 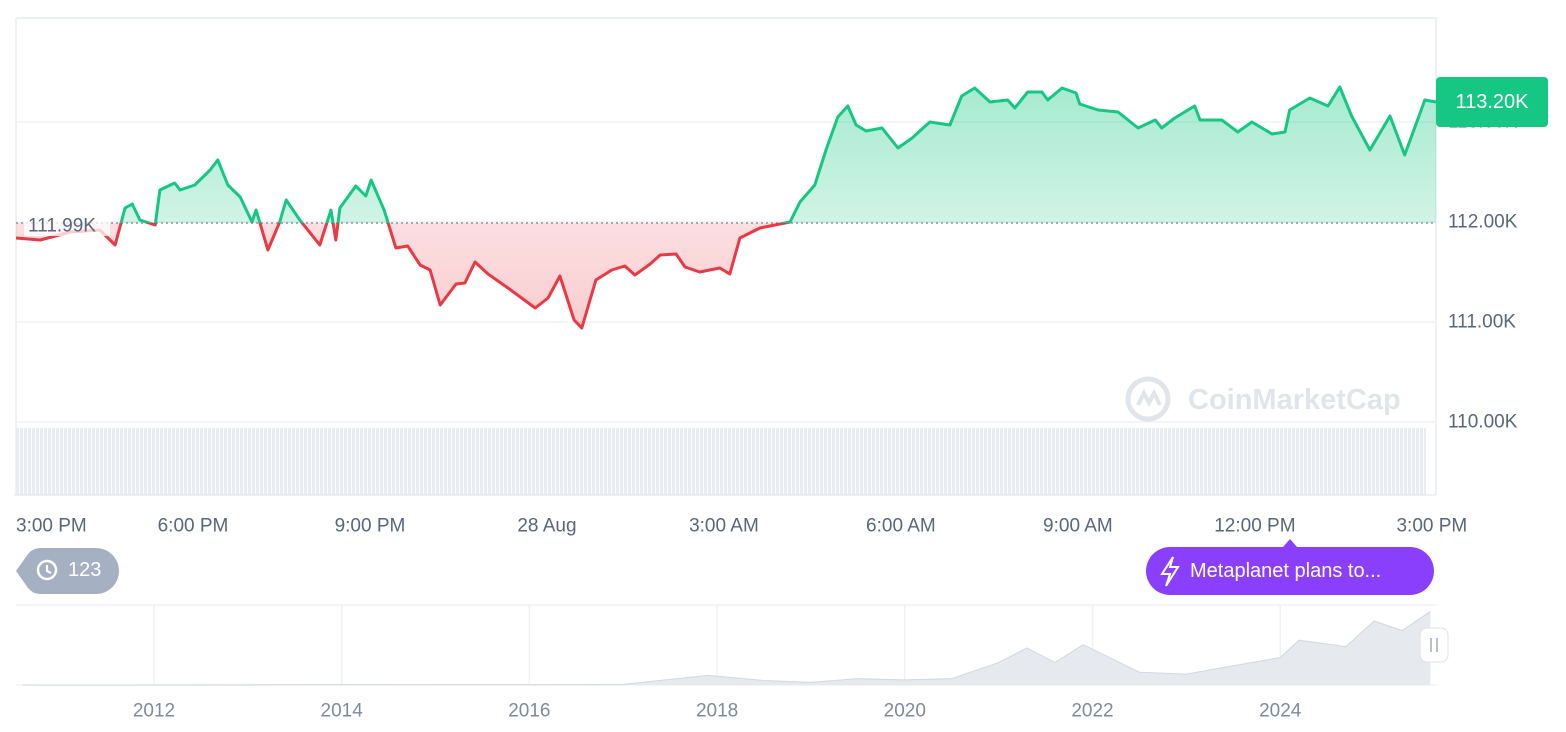 I want to click on price-tag, so click(x=1492, y=102).